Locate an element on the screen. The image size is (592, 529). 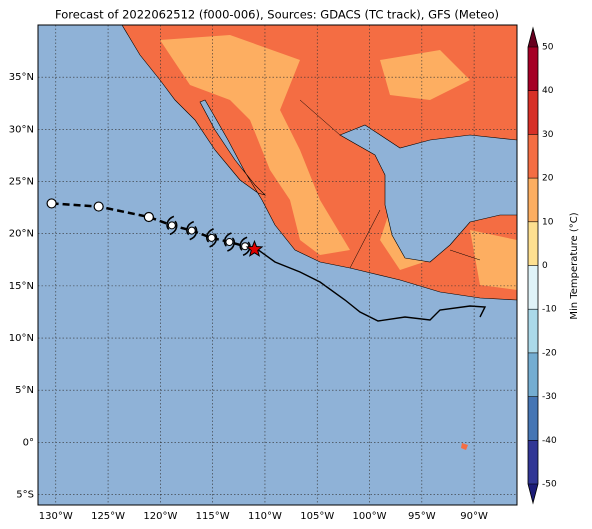
x-tick-label: 125°W is located at coordinates (108, 516).